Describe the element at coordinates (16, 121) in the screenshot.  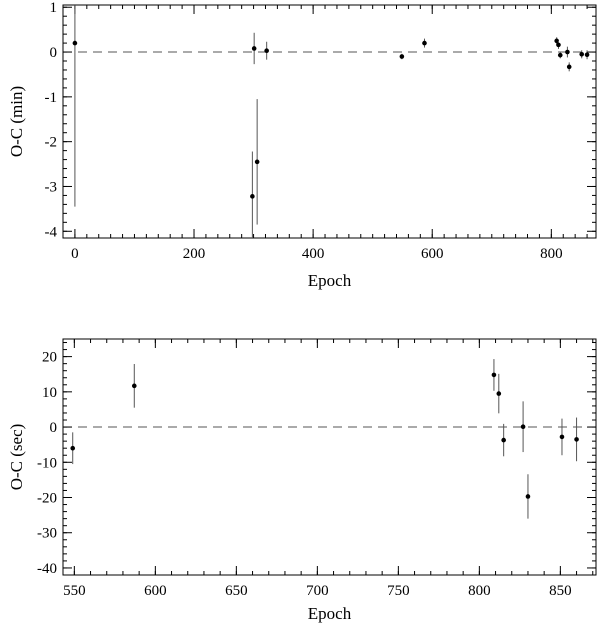
I see `y-axis-label: O-C (min)` at that location.